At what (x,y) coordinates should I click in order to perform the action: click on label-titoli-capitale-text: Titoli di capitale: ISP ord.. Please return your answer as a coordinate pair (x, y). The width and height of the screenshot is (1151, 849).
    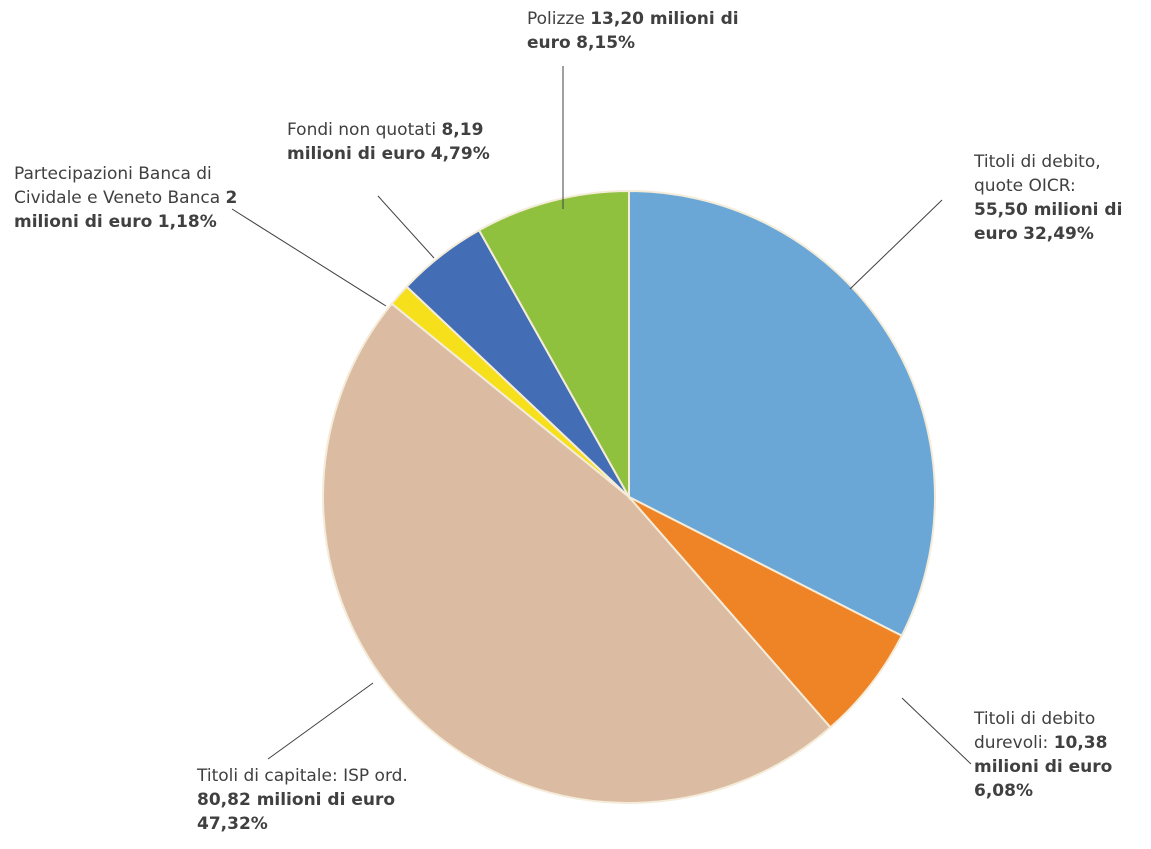
    Looking at the image, I should click on (302, 776).